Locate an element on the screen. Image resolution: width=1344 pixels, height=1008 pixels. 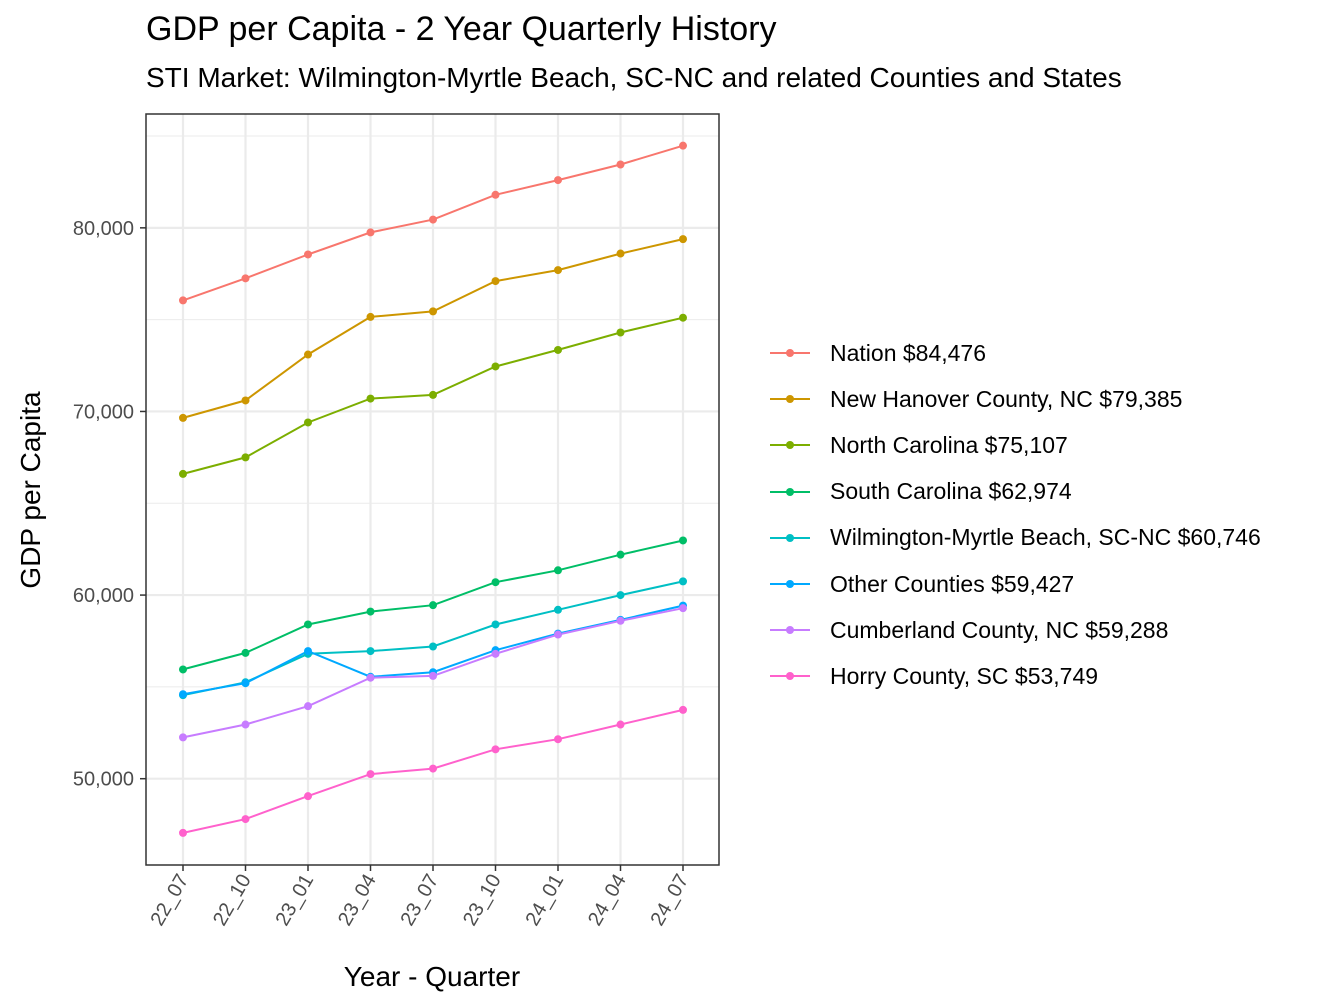
x-axis-title: Year - Quarter is located at coordinates (432, 976).